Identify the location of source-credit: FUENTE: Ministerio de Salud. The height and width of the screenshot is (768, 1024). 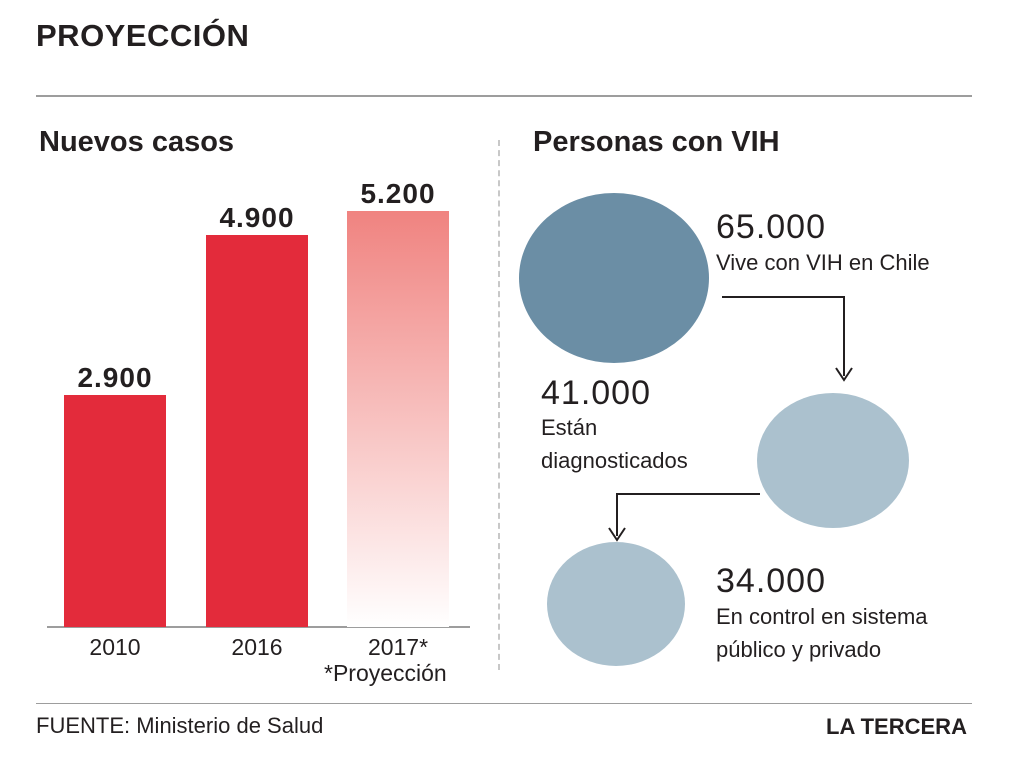
(180, 725).